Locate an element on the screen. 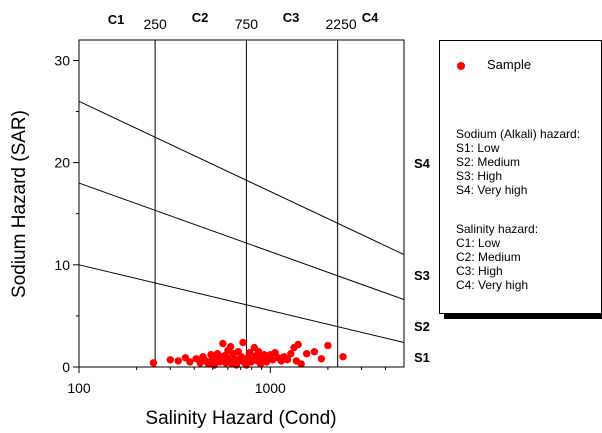 The image size is (602, 433). legend-sodium-title: Sodium (Alkali) hazard: is located at coordinates (518, 134).